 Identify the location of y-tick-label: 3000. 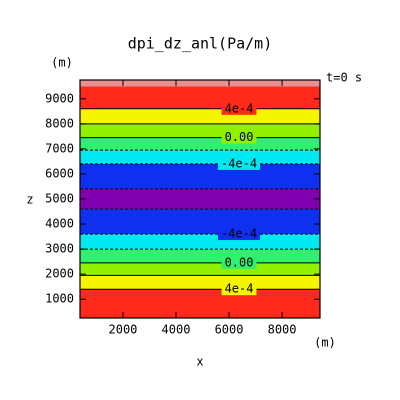
(59, 249).